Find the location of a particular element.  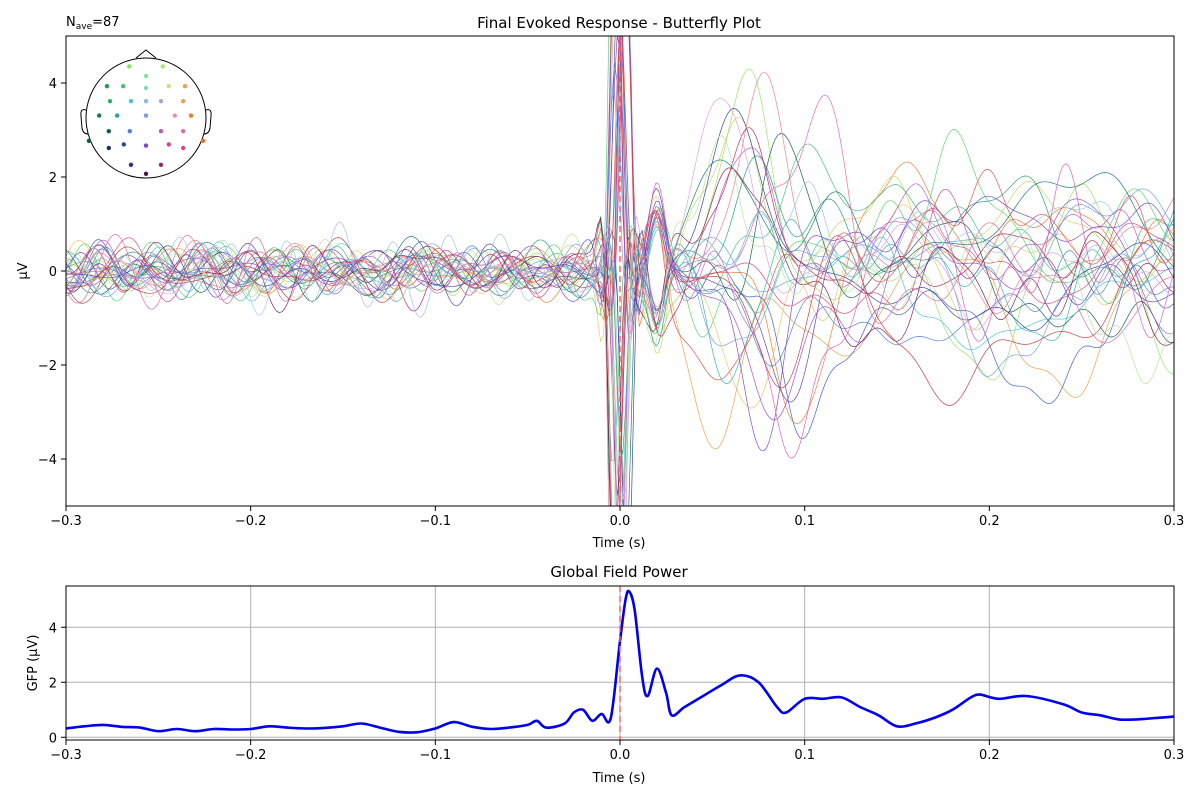

butterfly-y-ticks: −4 −2 0 2 4 is located at coordinates (52, 272).